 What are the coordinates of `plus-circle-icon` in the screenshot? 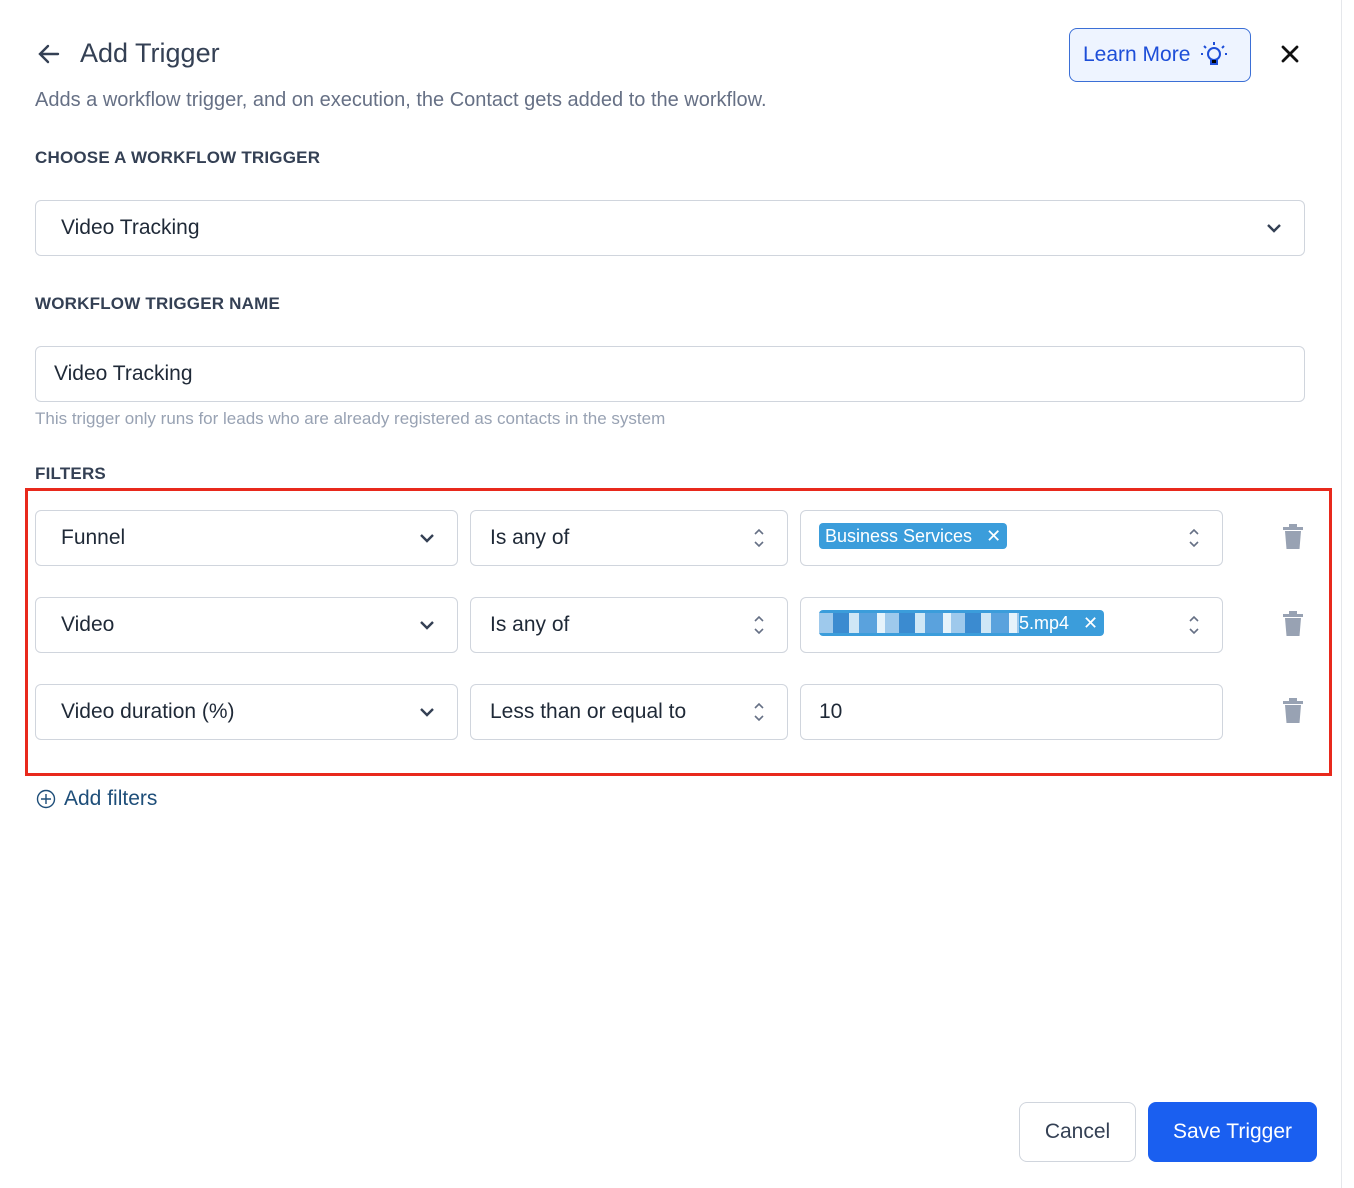 It's located at (46, 799).